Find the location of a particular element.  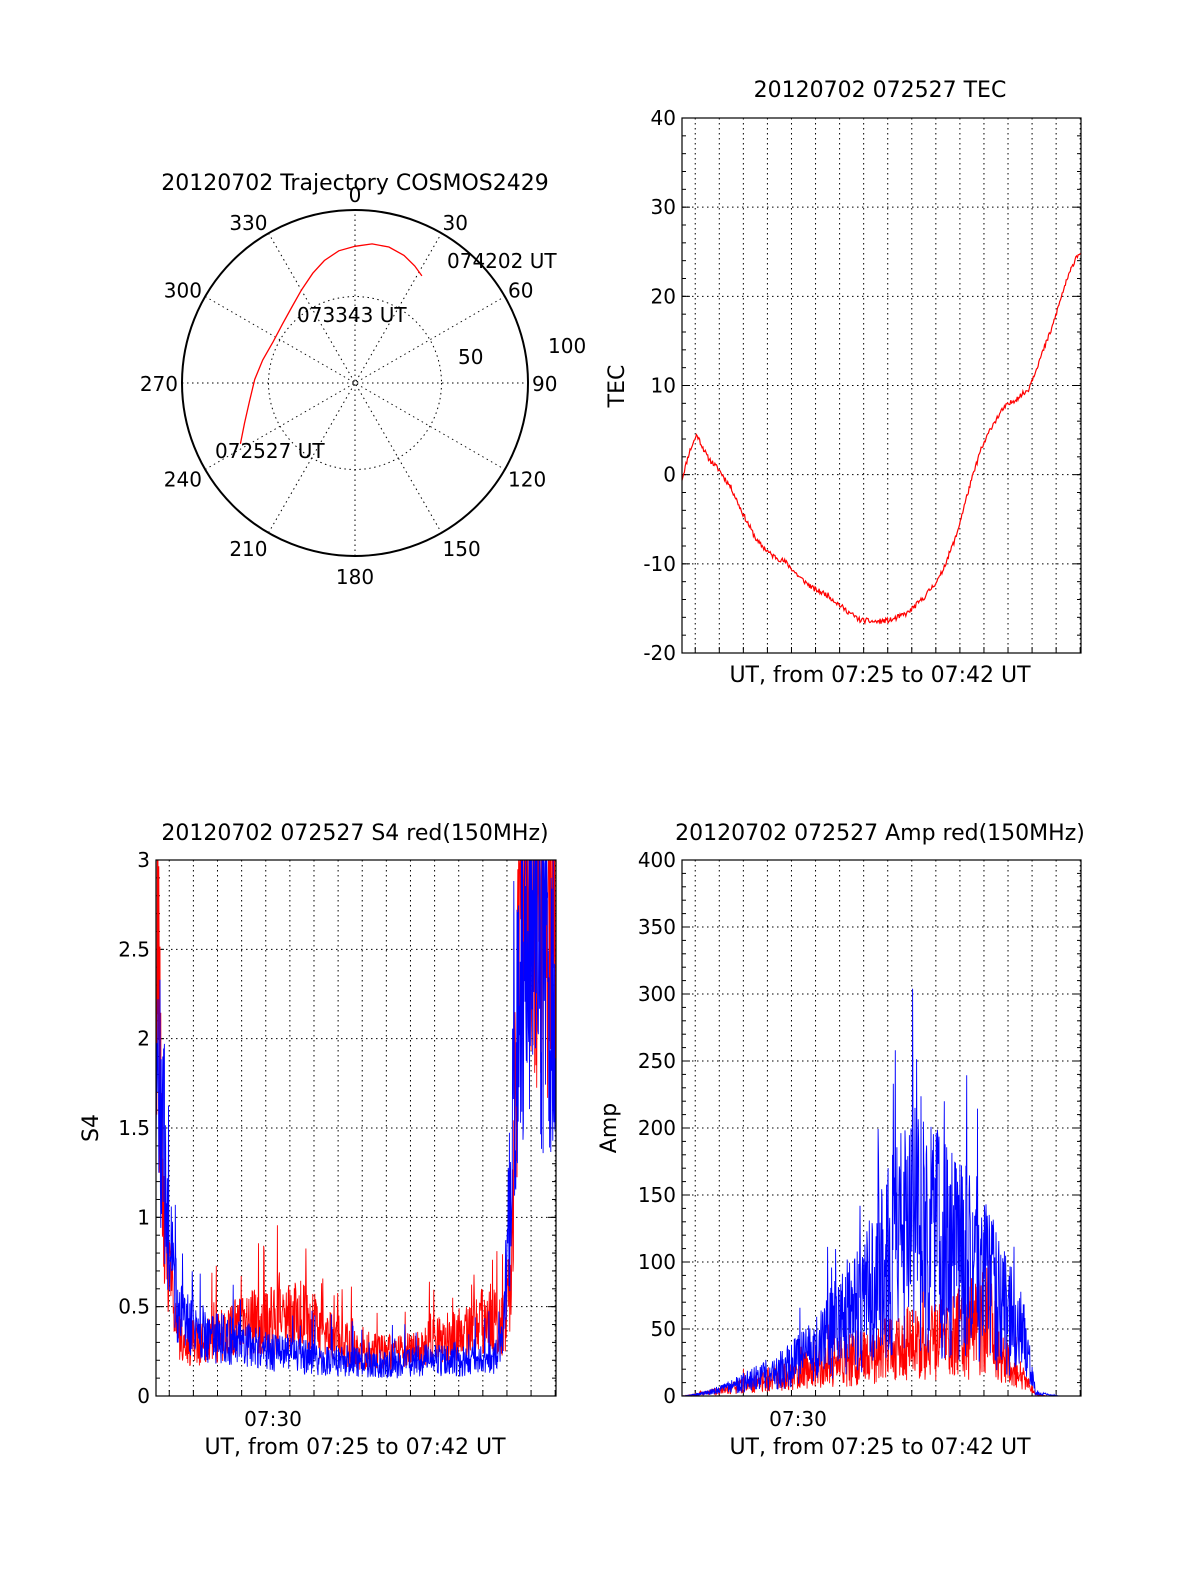

s4-y-tick-labels: 0 0.5 1 1.5 2 2.5 3 is located at coordinates (134, 1128).